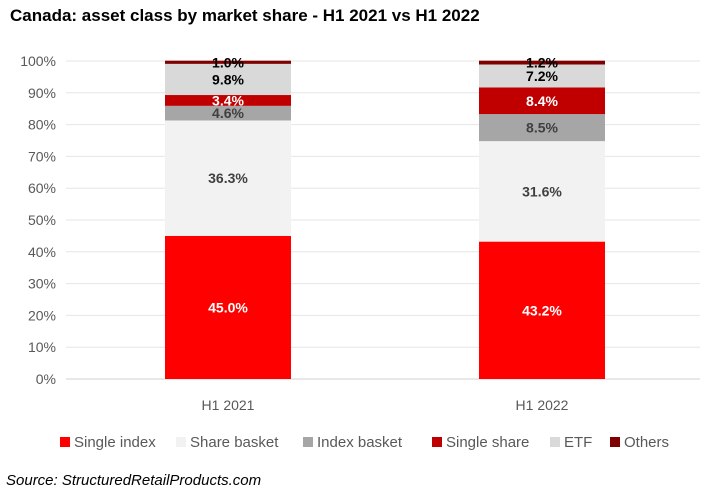 This screenshot has height=494, width=723. Describe the element at coordinates (42, 156) in the screenshot. I see `y-tick-label: 70%` at that location.